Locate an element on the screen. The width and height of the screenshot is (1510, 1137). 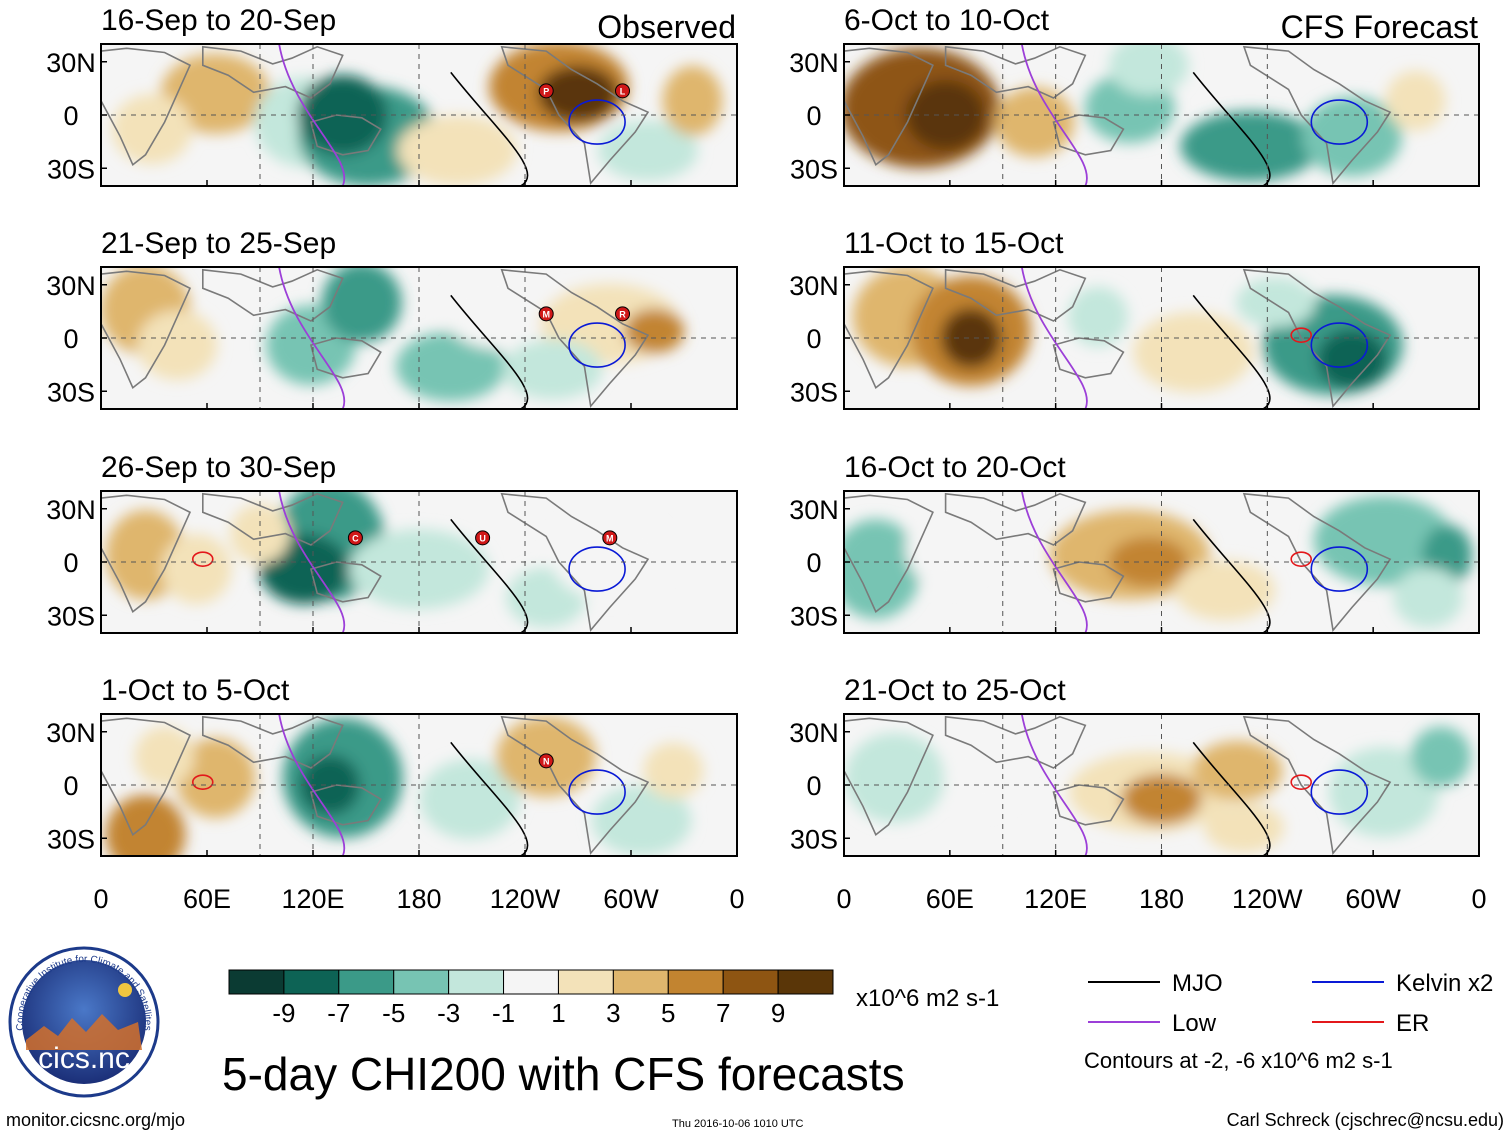
map-panel-p3: C U M 30N 0 30S 26-Sep to 30-Sep is located at coordinates (392, 542).